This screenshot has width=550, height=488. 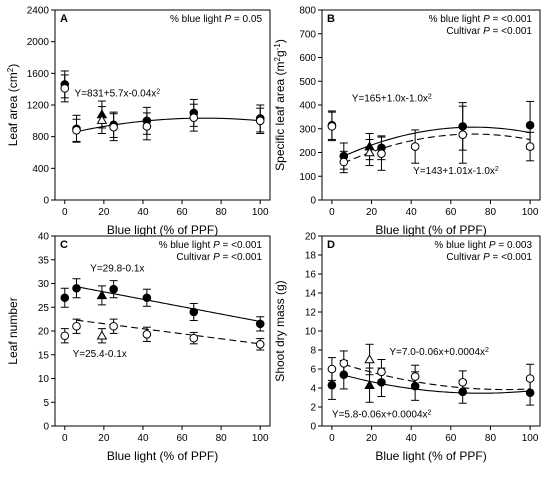 What do you see at coordinates (483, 245) in the screenshot?
I see `stat-annotation: % blue light P = 0.003` at bounding box center [483, 245].